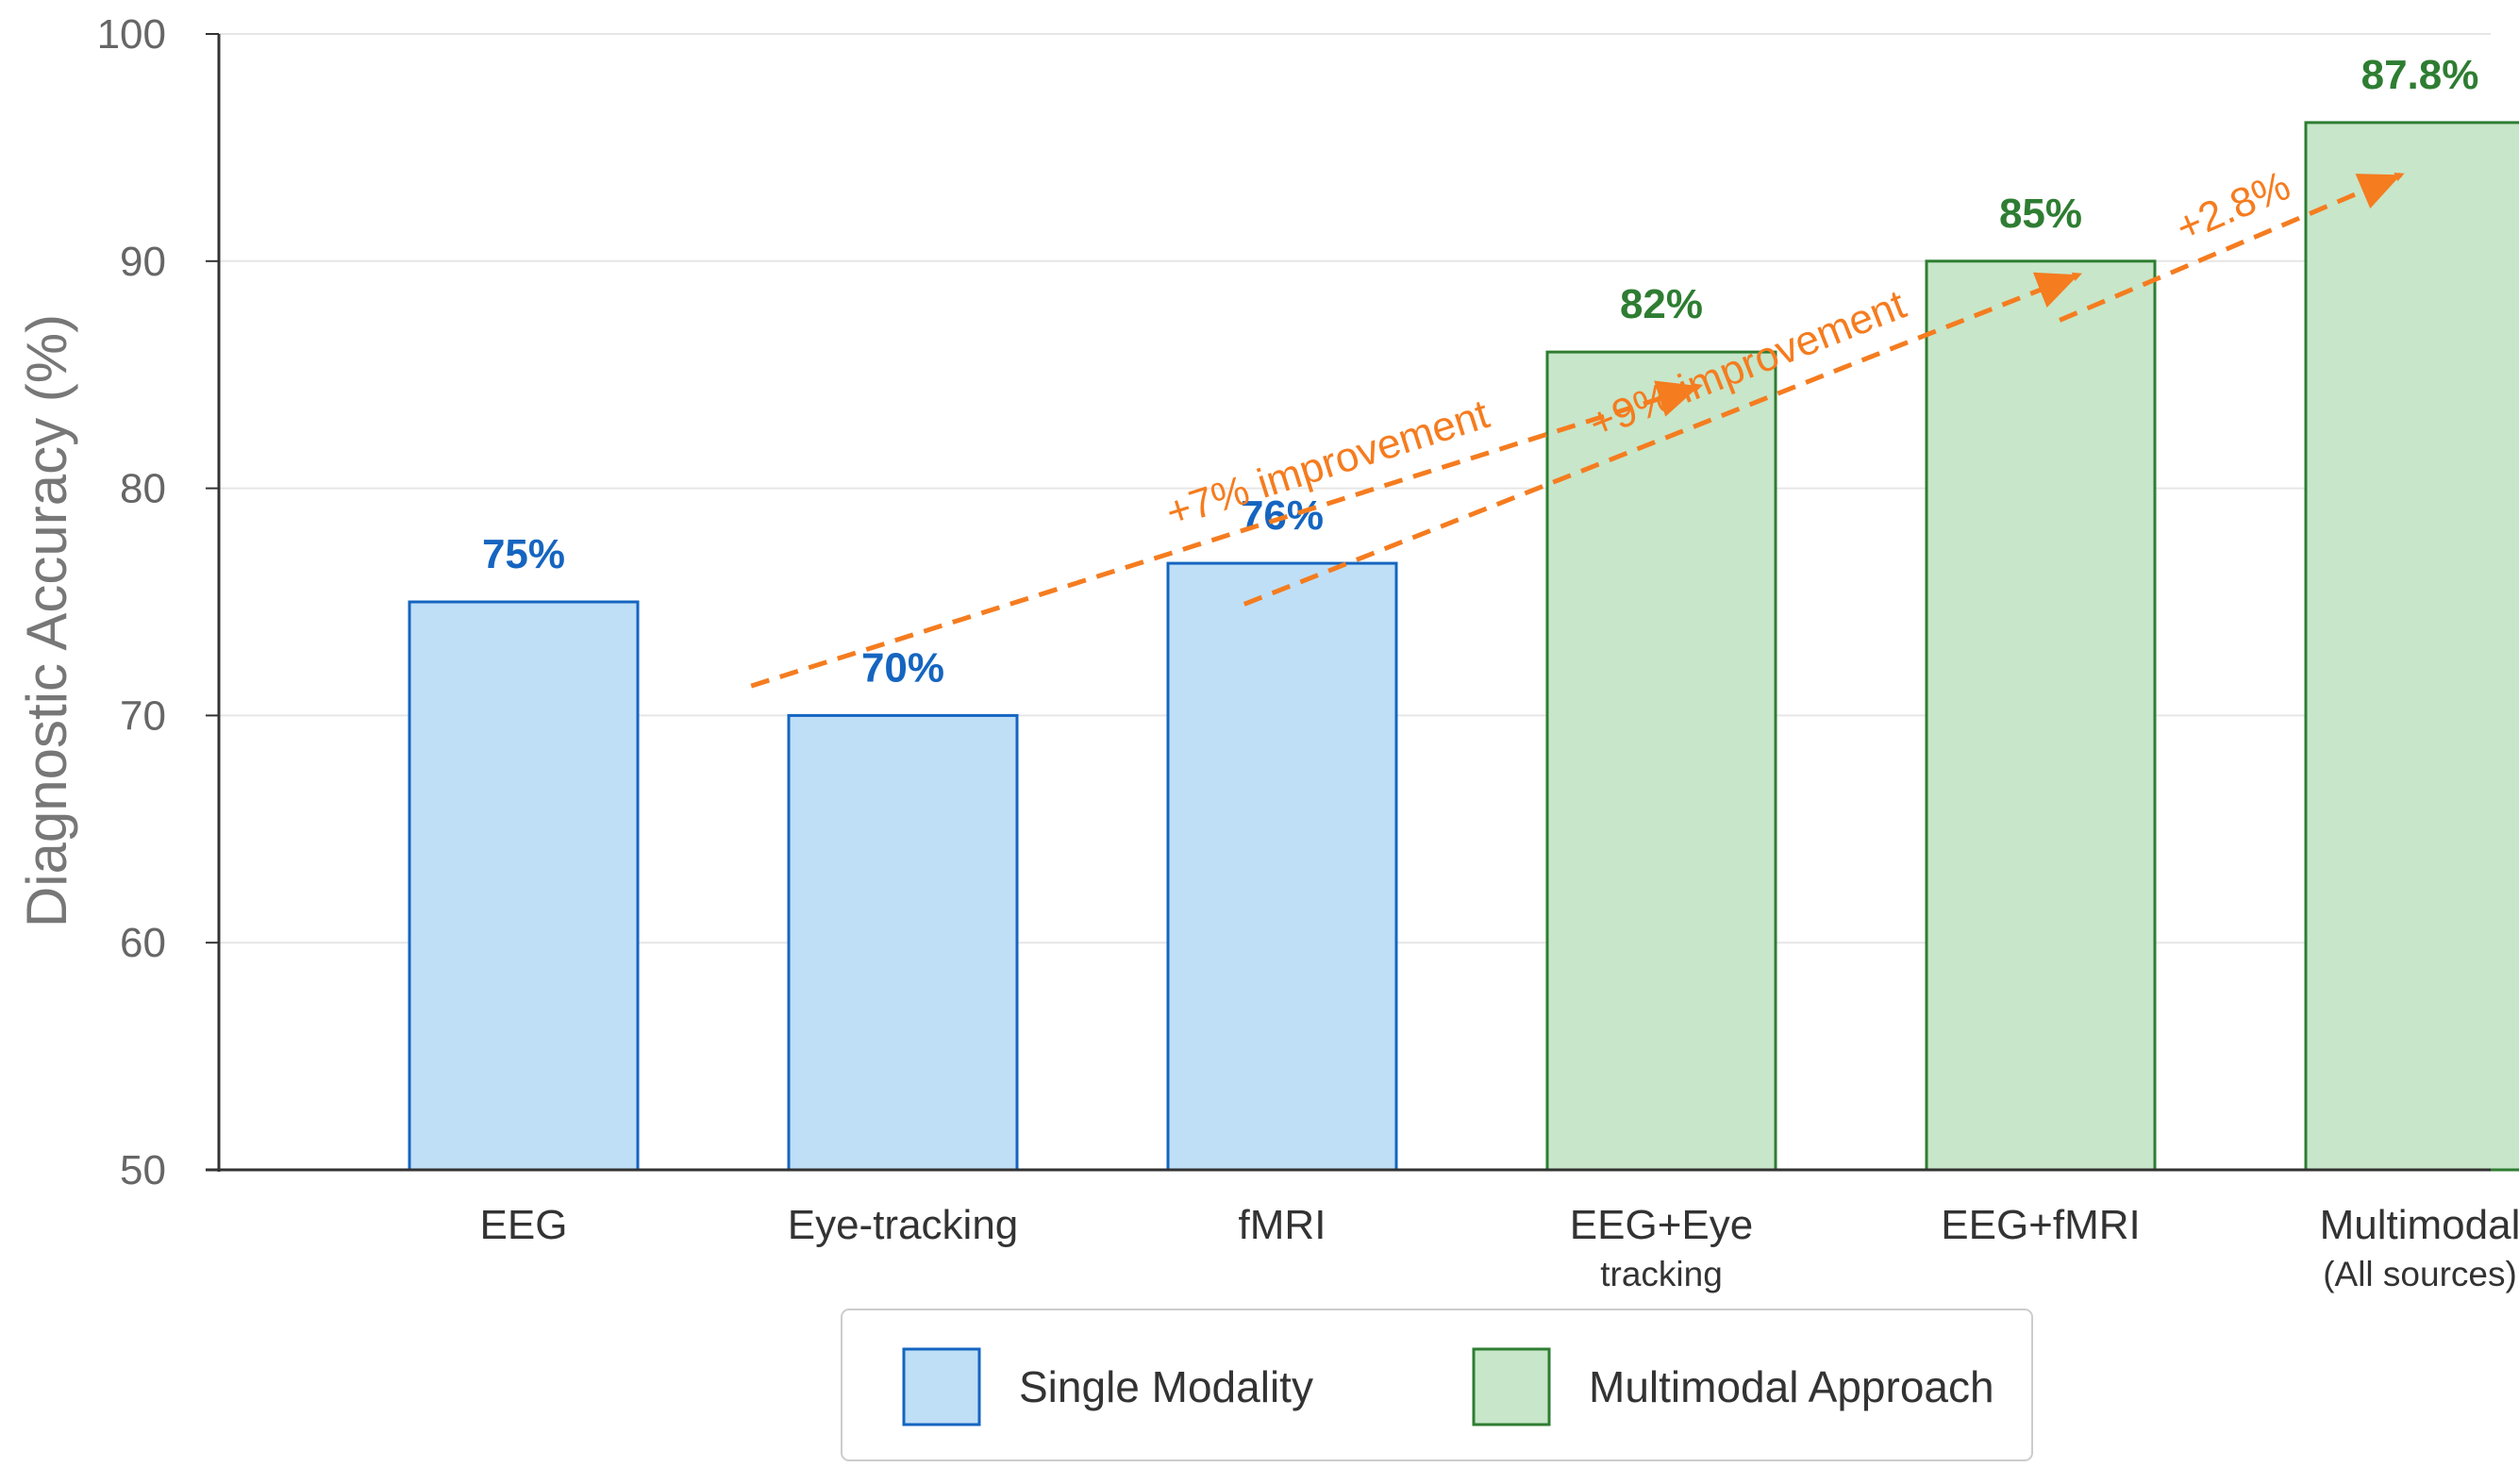 The width and height of the screenshot is (2519, 1484). What do you see at coordinates (904, 1225) in the screenshot?
I see `category-label: Eye-tracking` at bounding box center [904, 1225].